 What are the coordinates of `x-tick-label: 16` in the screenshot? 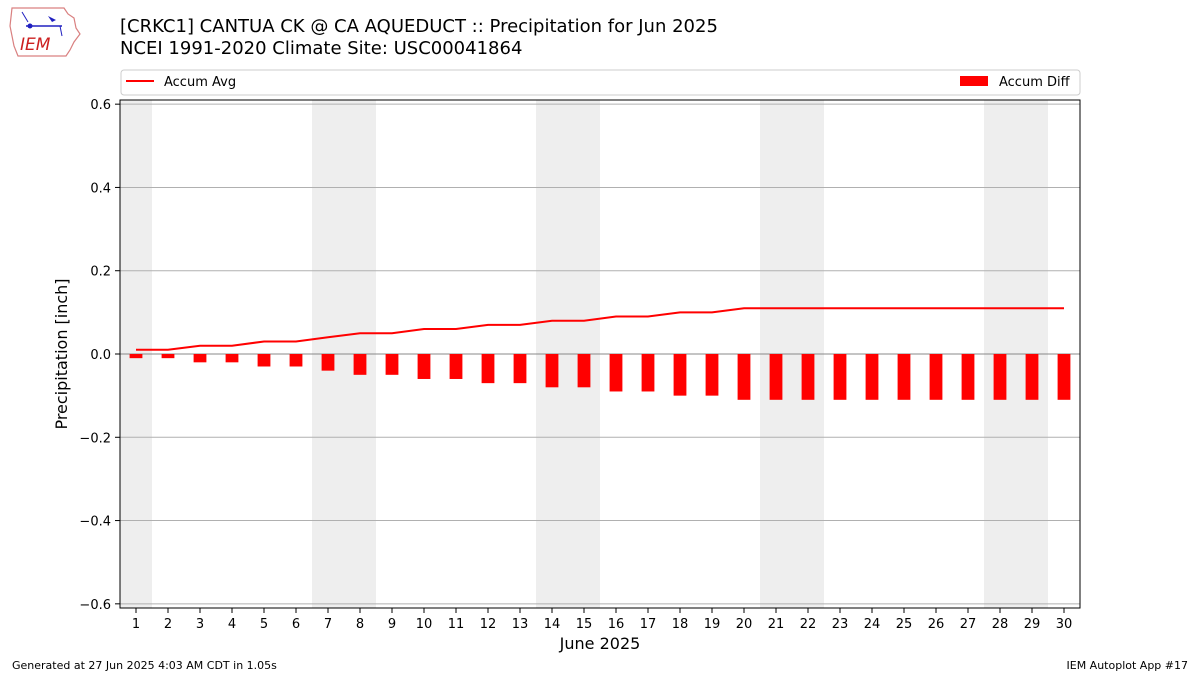 It's located at (616, 624).